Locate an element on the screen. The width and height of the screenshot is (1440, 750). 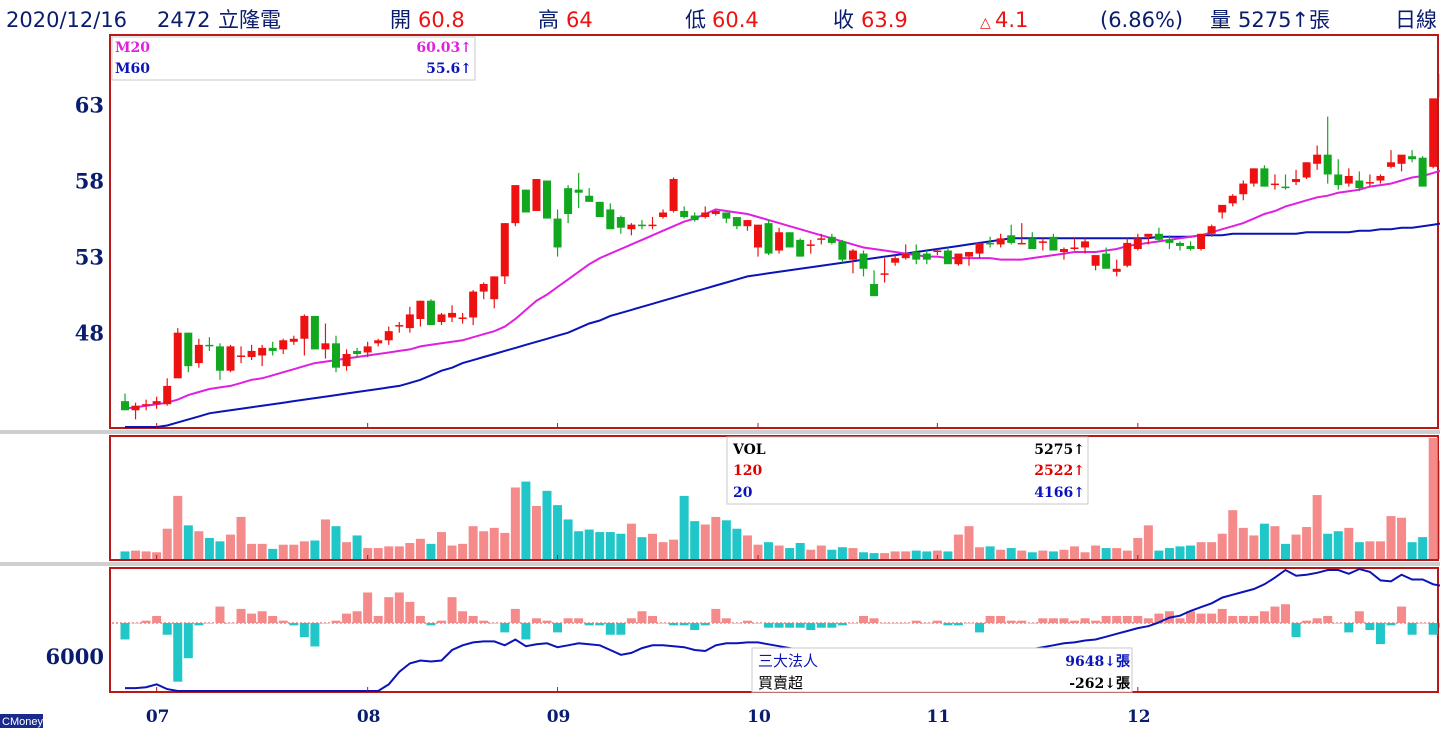
ma-legend: M20 60.03↑ M60 55.6↑ is located at coordinates (293, 58).